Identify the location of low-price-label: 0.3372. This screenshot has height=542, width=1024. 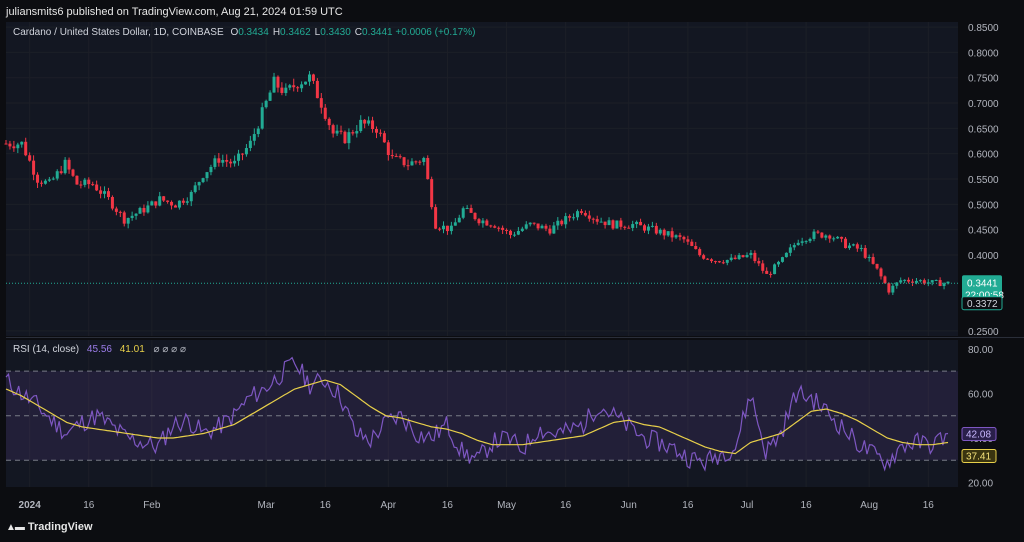
(982, 304).